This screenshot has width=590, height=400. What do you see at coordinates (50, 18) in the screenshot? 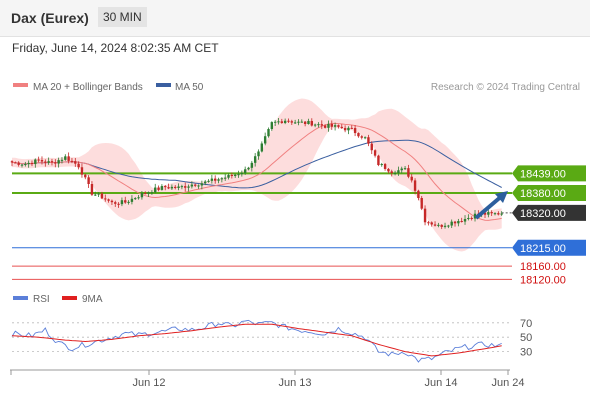
I see `instrument-title: Dax (Eurex)` at bounding box center [50, 18].